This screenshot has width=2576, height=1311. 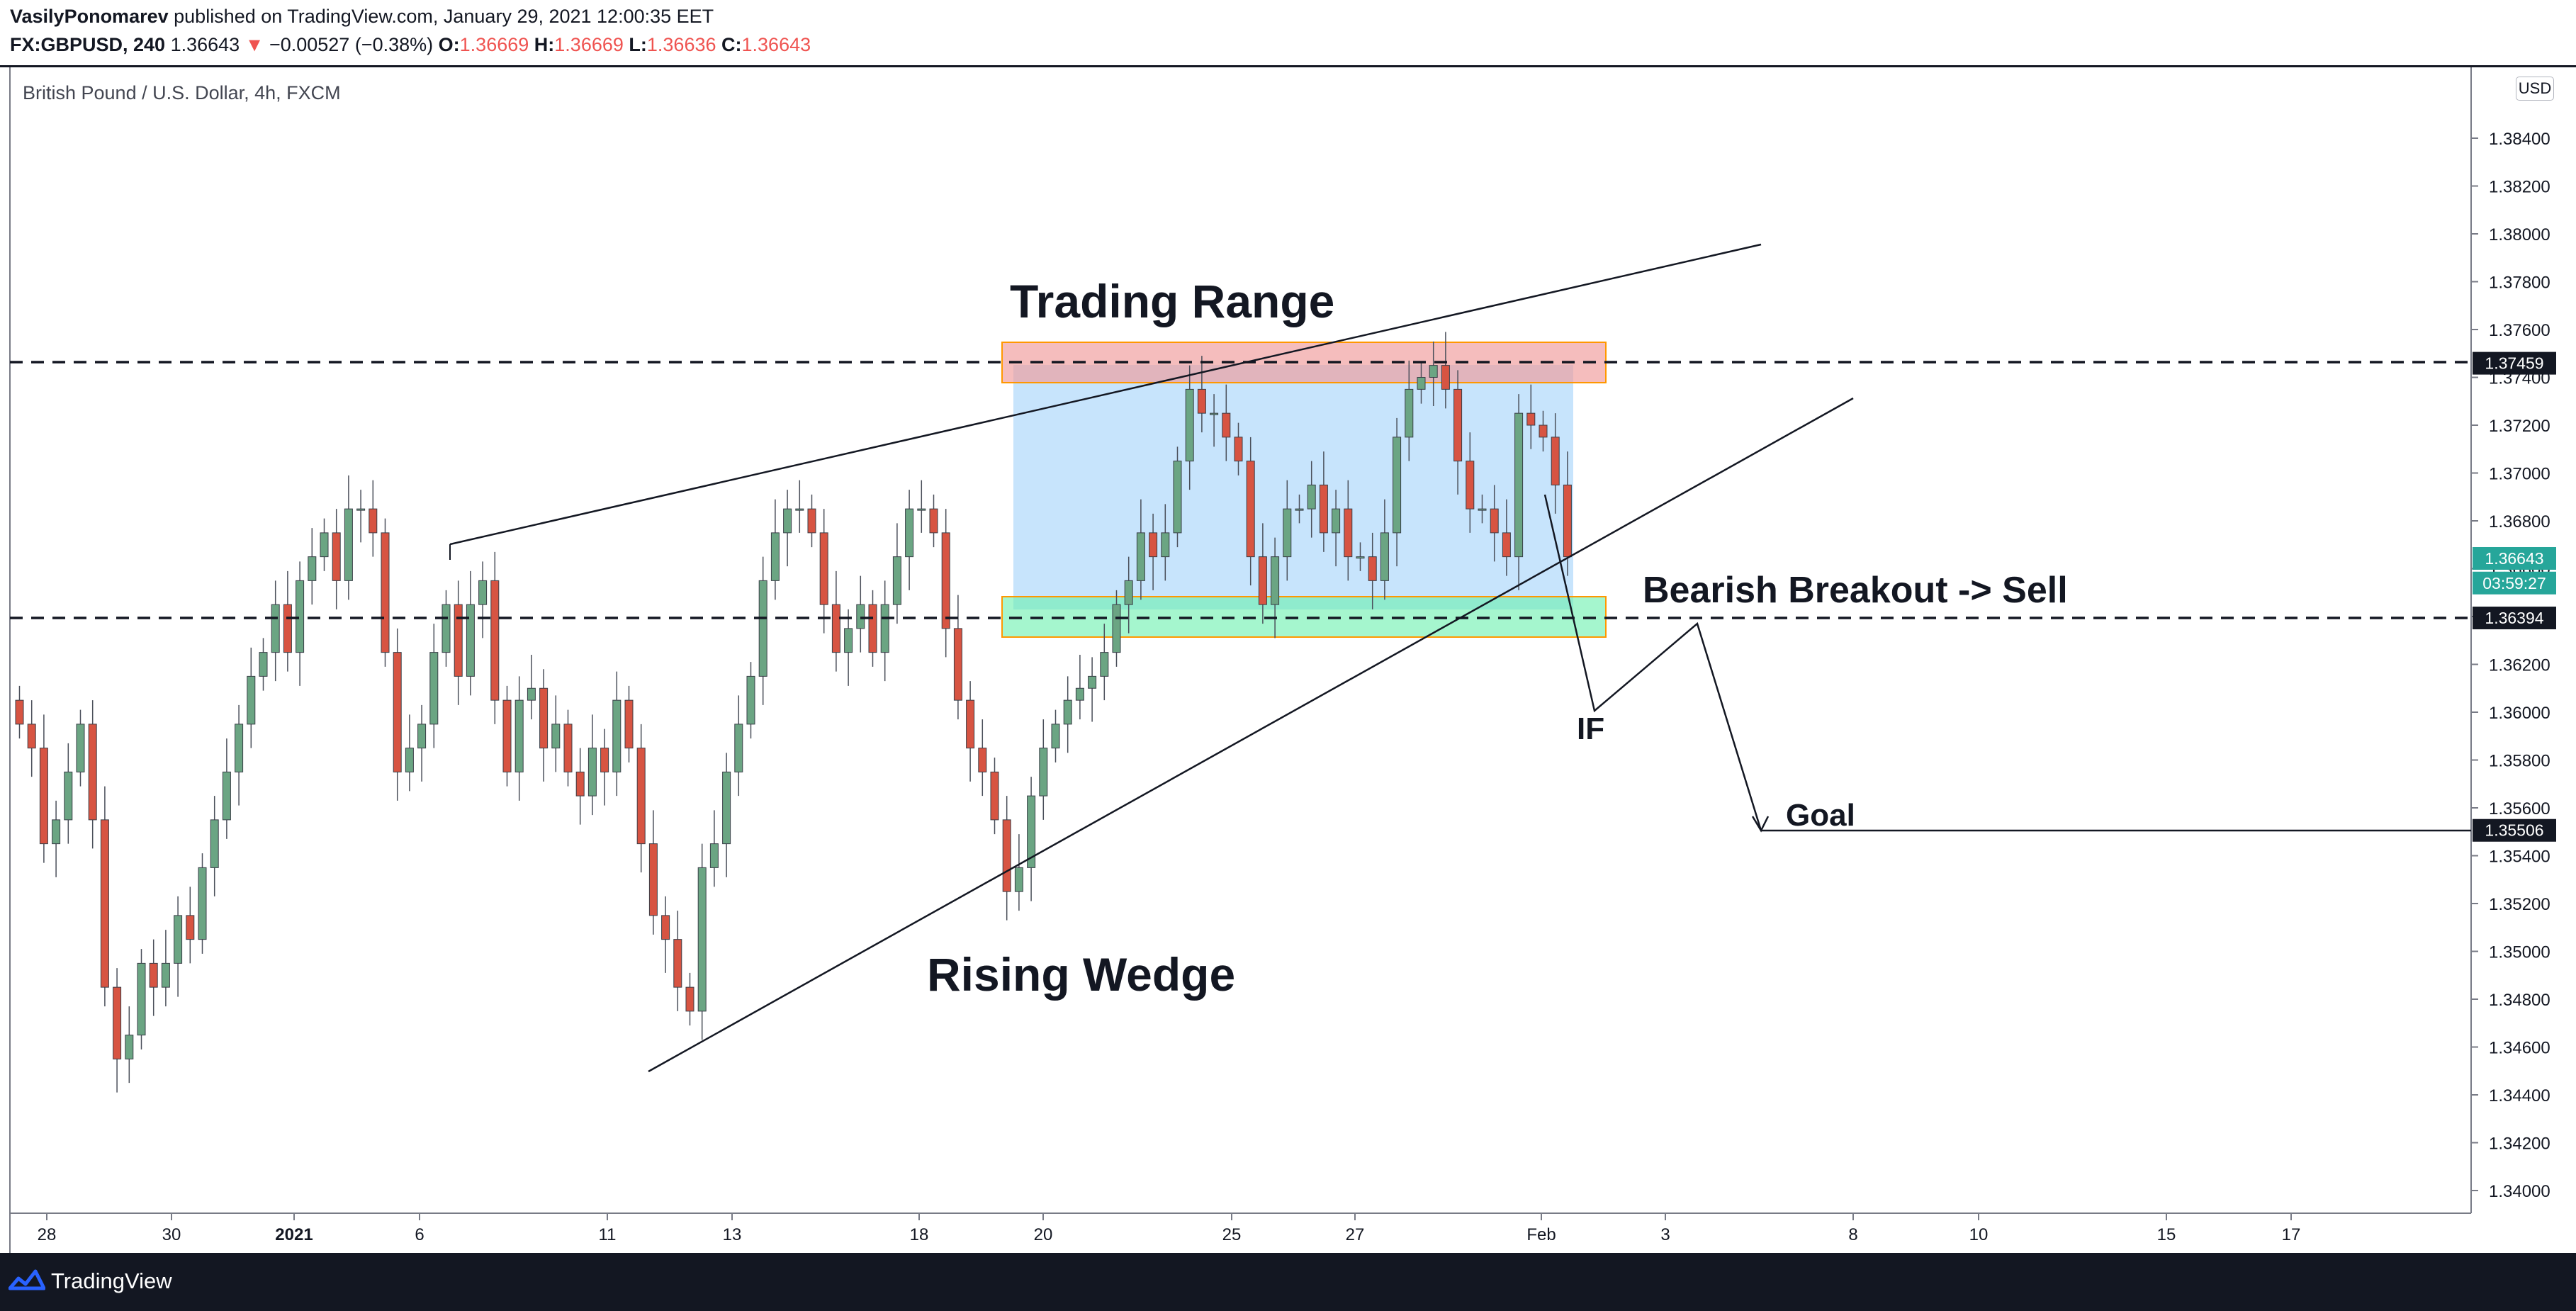 I want to click on low-label: L:, so click(x=638, y=44).